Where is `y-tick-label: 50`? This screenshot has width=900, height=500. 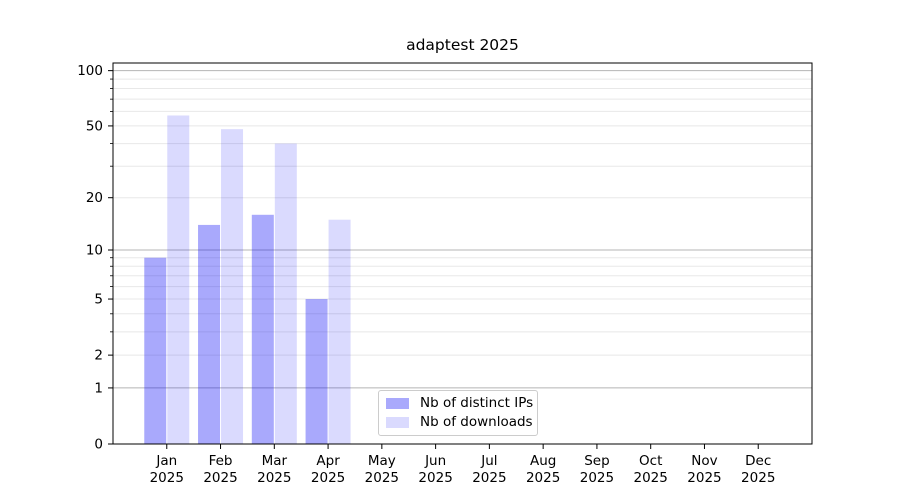
y-tick-label: 50 is located at coordinates (94, 126).